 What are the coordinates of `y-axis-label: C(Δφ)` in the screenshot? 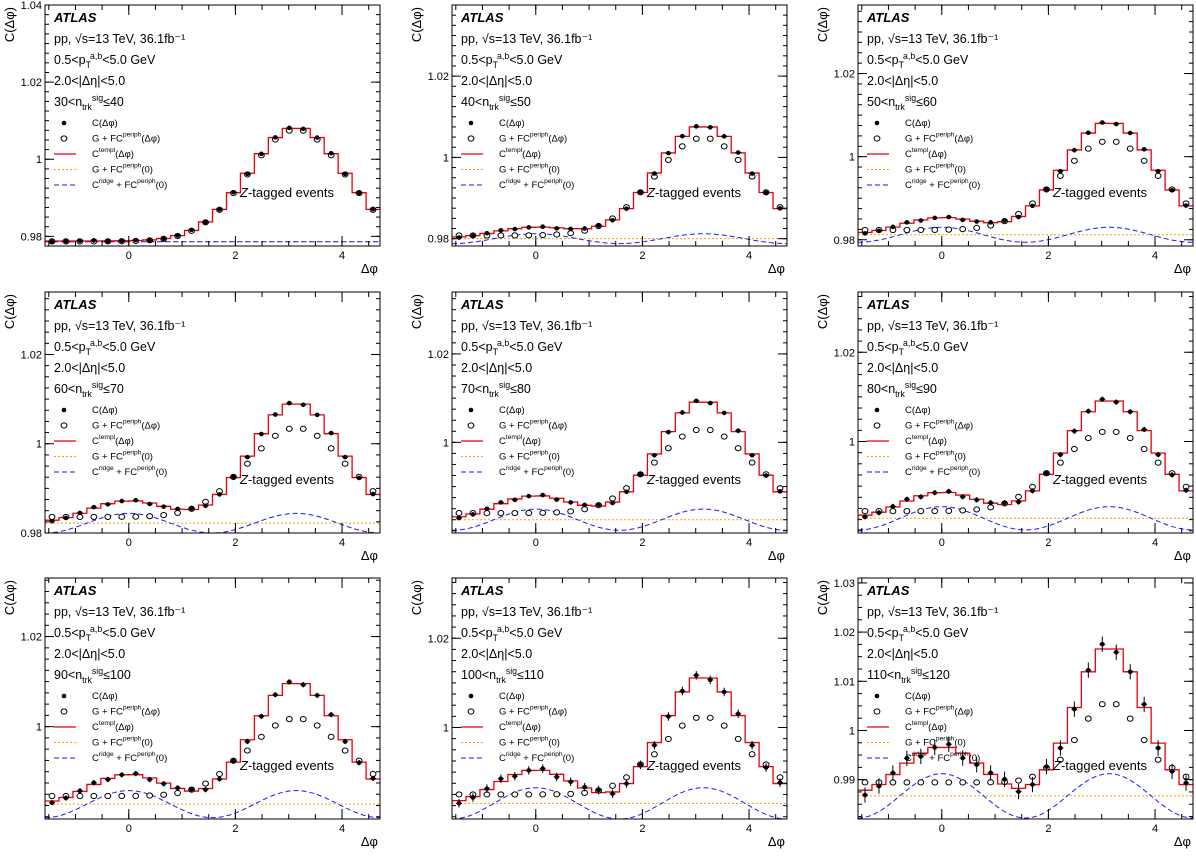 It's located at (822, 597).